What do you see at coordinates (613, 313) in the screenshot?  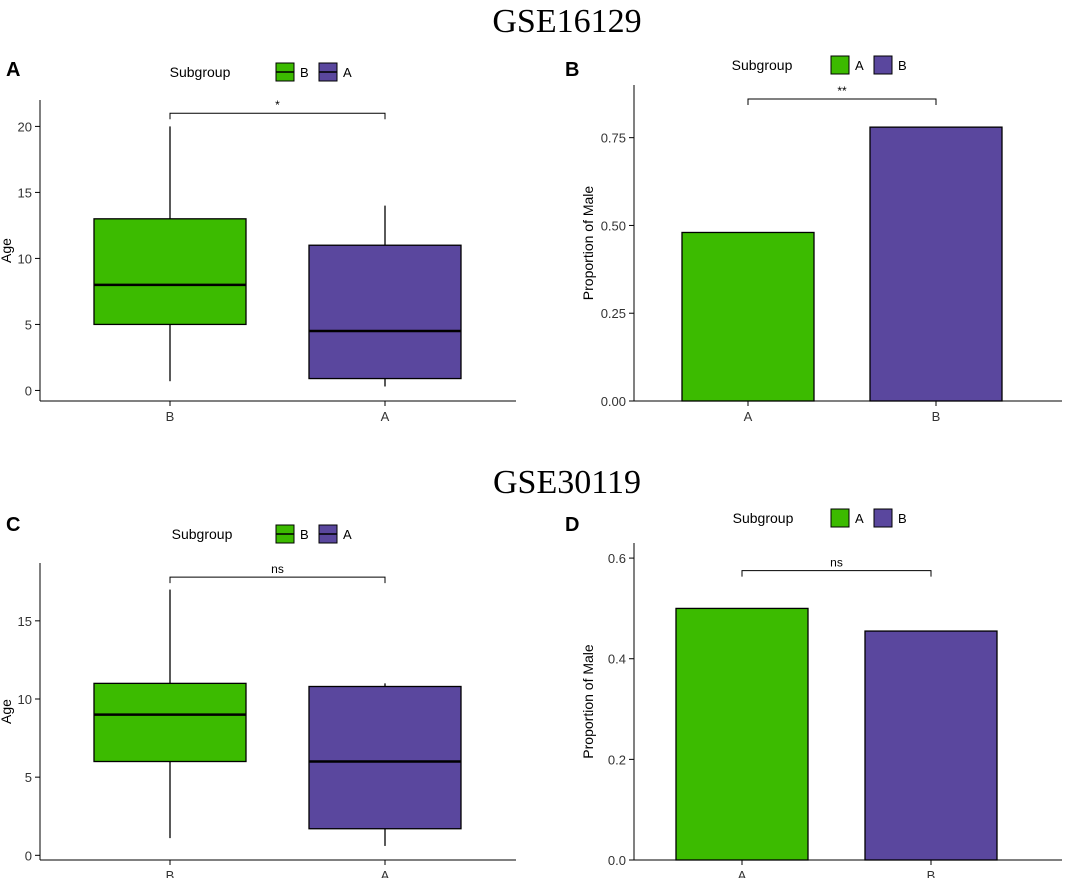 I see `y-tick-label: 0.25` at bounding box center [613, 313].